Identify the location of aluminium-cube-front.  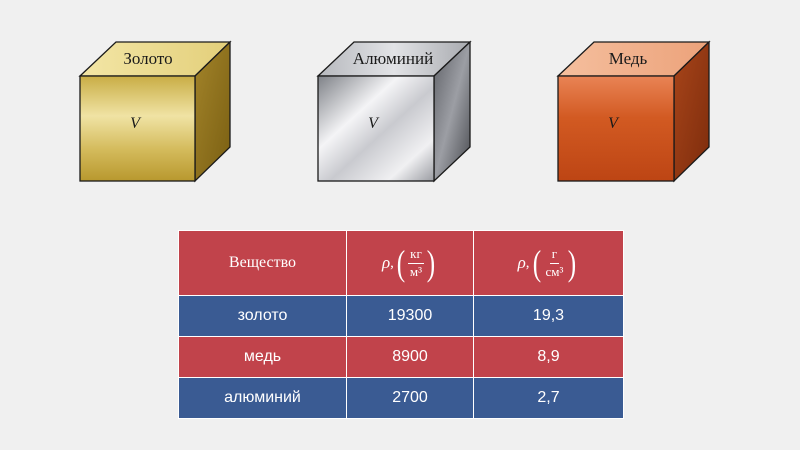
(376, 128).